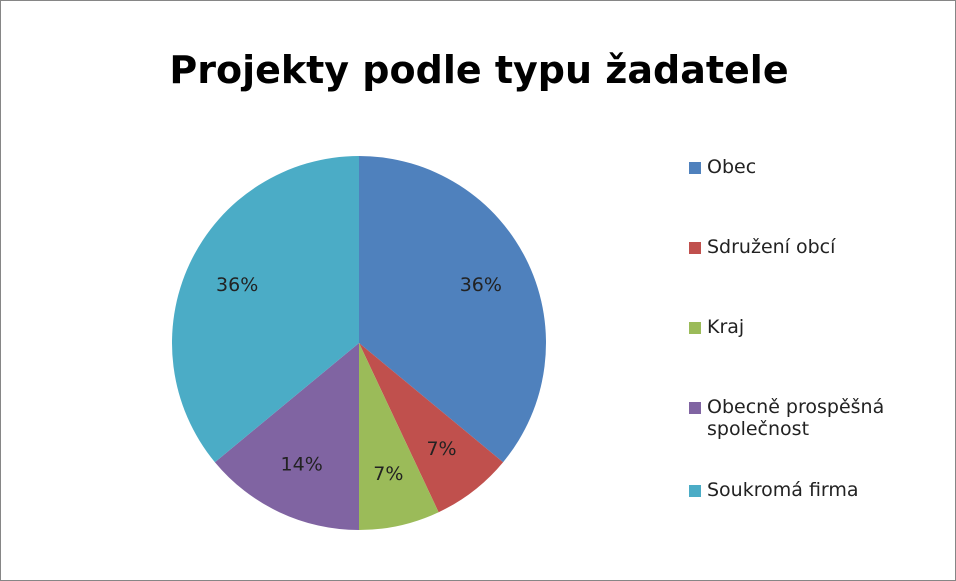 Image resolution: width=956 pixels, height=581 pixels. Describe the element at coordinates (732, 167) in the screenshot. I see `legend-label: Obec` at that location.